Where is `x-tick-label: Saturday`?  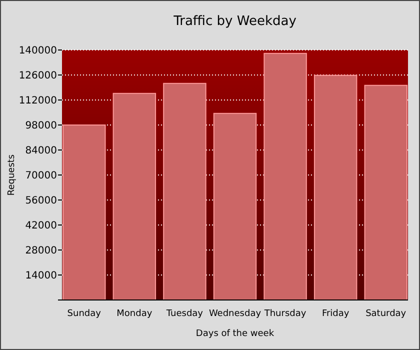
x-tick-label: Saturday is located at coordinates (386, 314).